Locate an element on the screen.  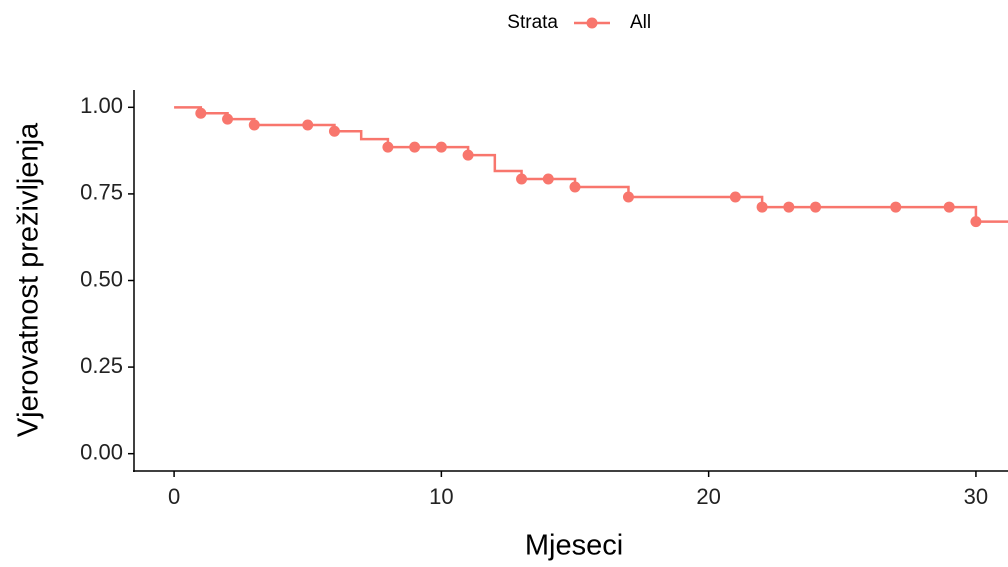
y-tick-label: 0.50 is located at coordinates (101, 278).